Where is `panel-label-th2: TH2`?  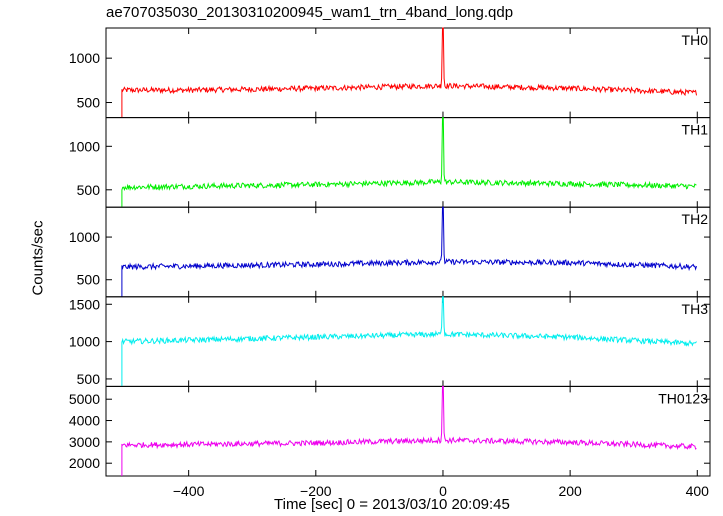
panel-label-th2: TH2 is located at coordinates (695, 219).